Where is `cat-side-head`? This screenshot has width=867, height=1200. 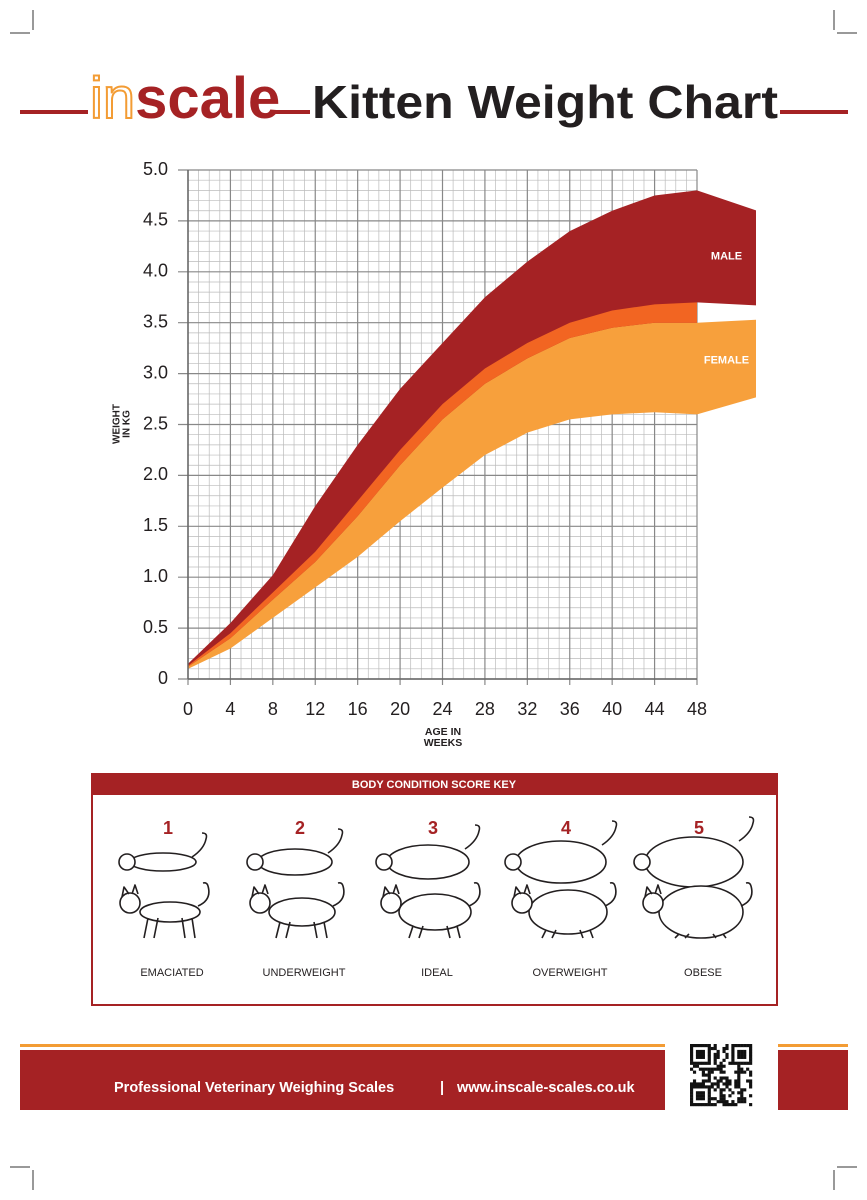 cat-side-head is located at coordinates (130, 903).